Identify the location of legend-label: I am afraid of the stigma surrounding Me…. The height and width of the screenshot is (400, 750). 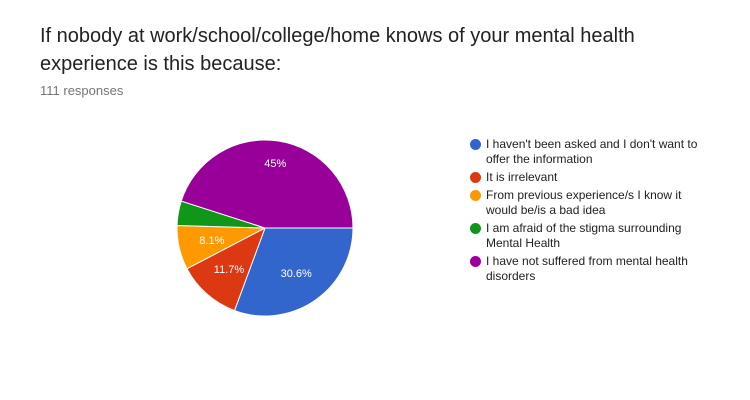
(584, 235).